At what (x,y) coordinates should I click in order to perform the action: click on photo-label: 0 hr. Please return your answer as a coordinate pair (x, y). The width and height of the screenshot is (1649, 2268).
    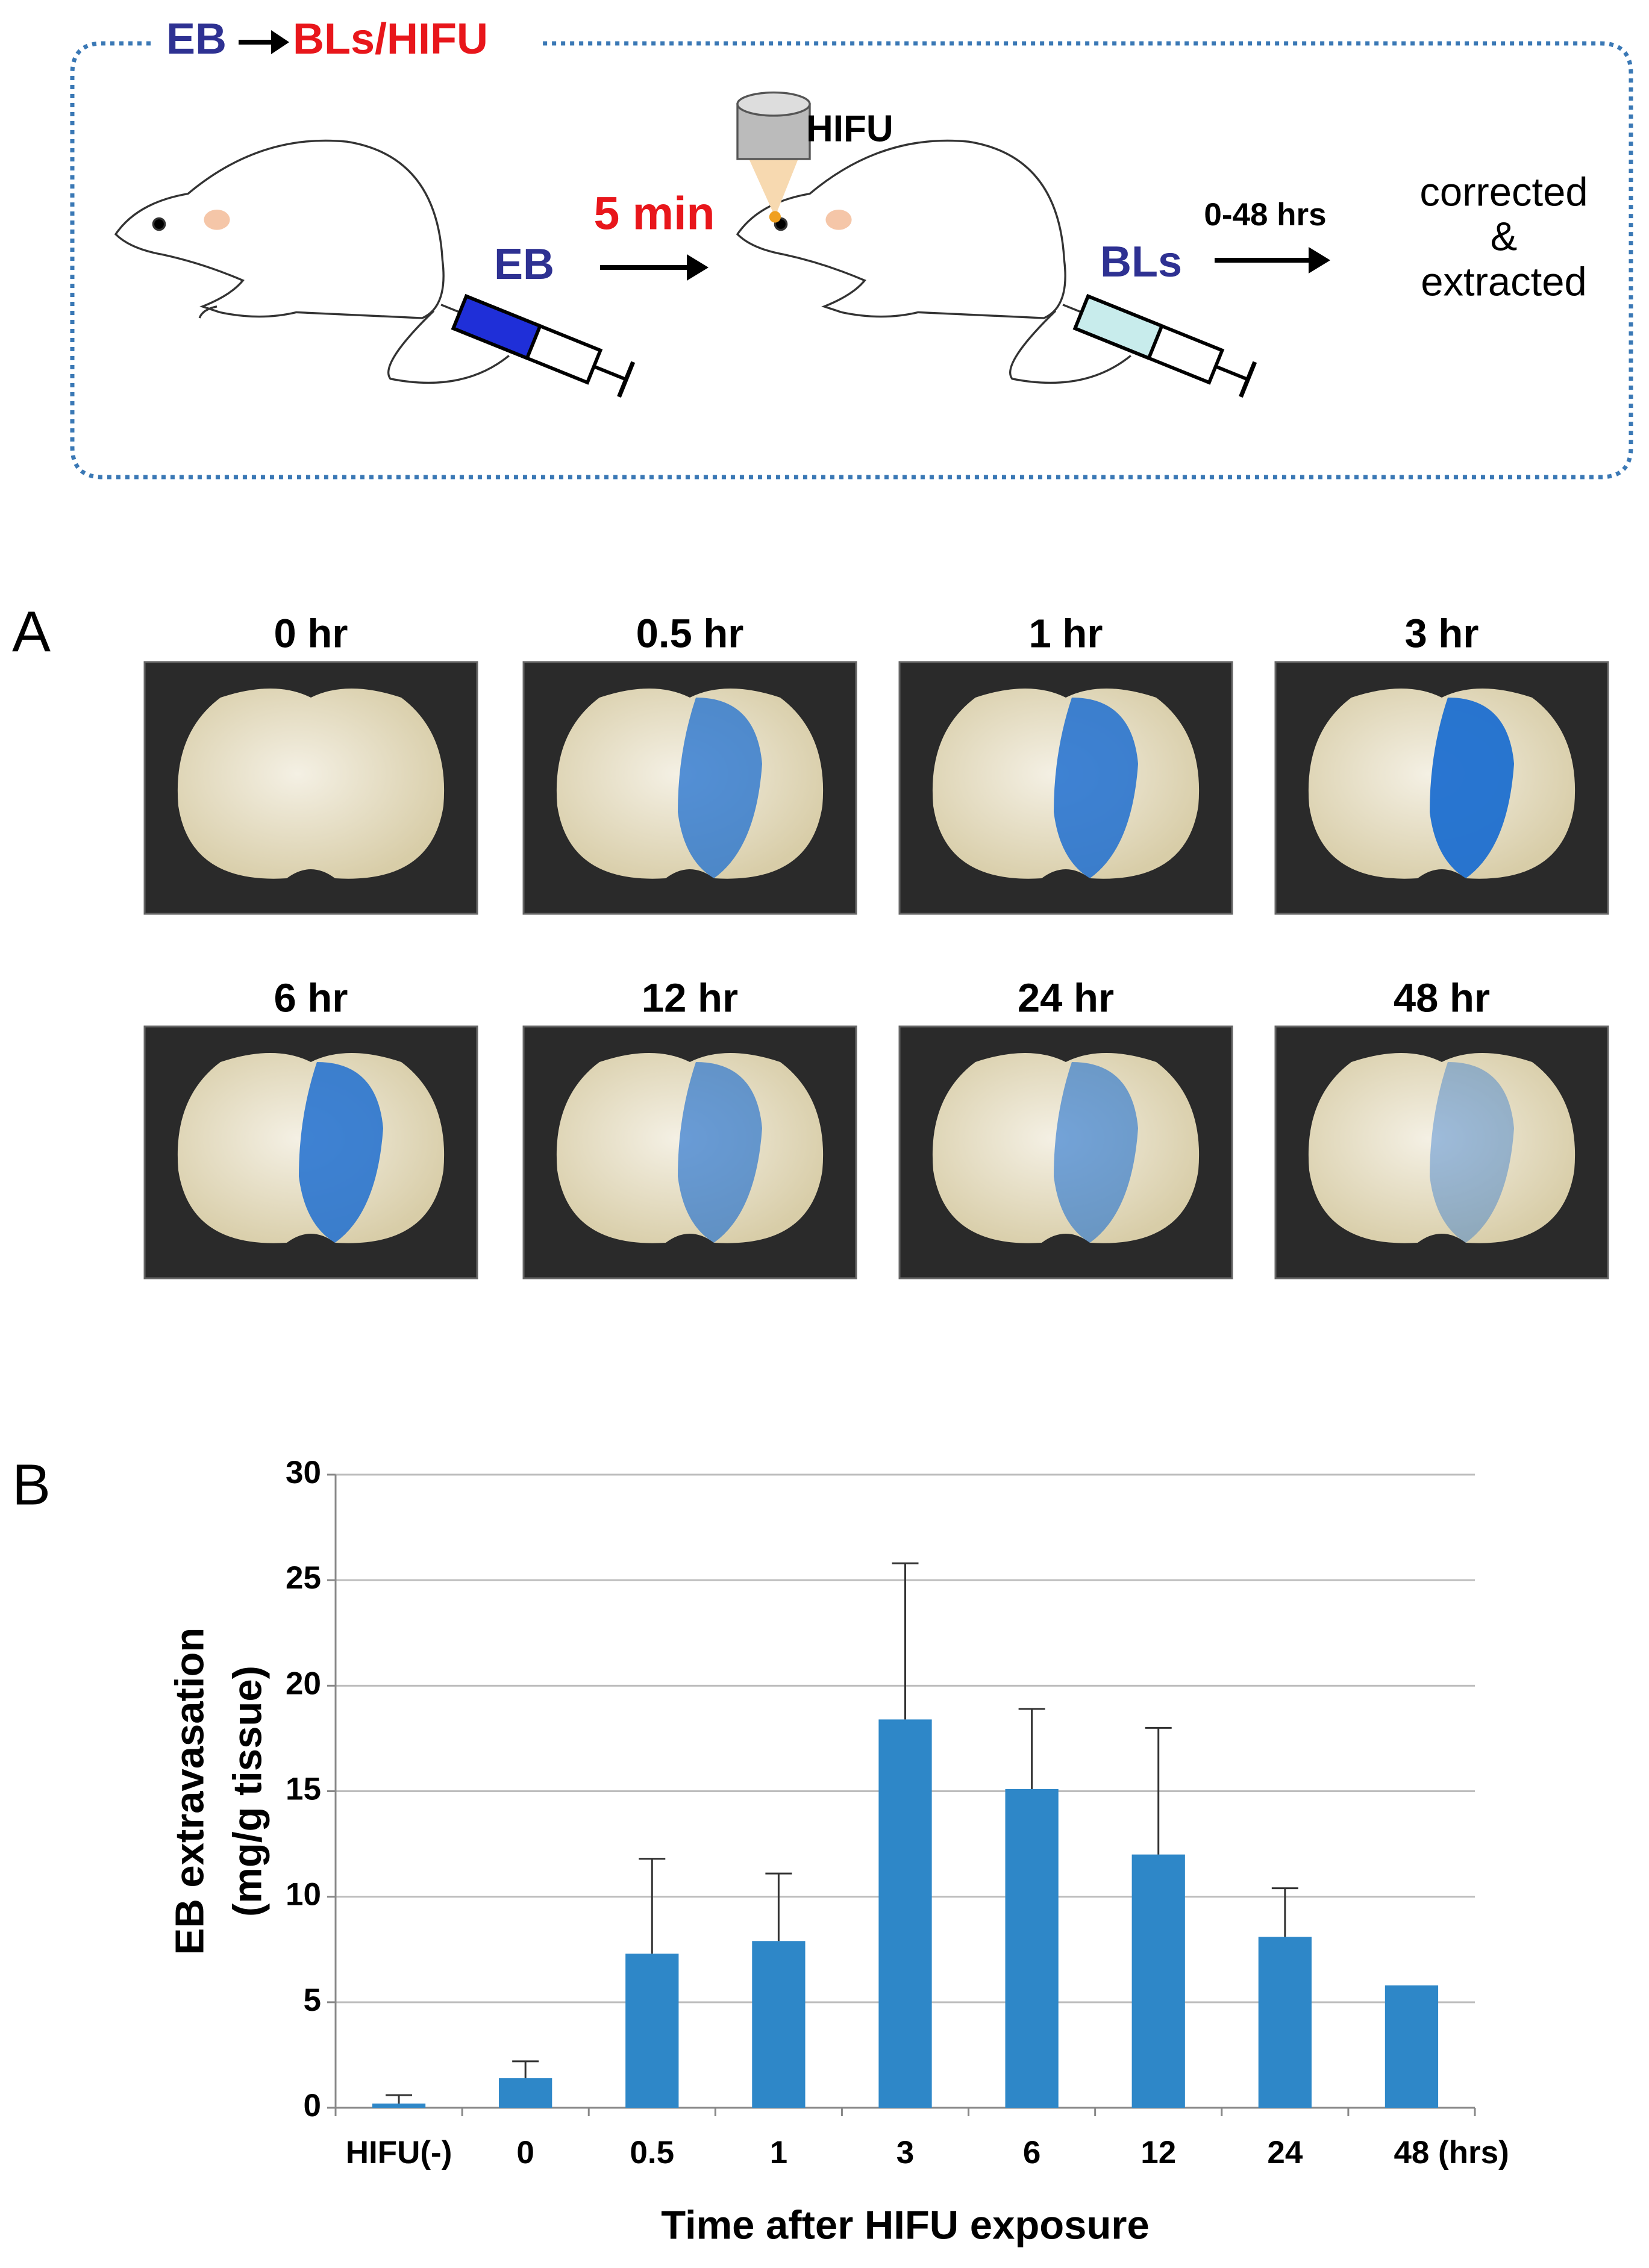
    Looking at the image, I should click on (311, 634).